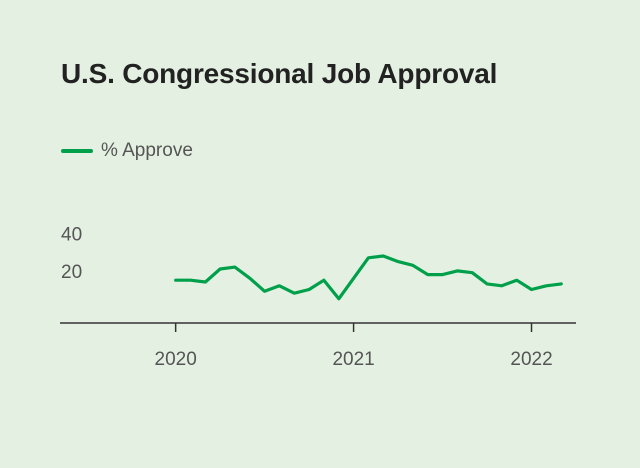 Image resolution: width=640 pixels, height=468 pixels. Describe the element at coordinates (176, 359) in the screenshot. I see `x-tick-label-2020: 2020` at that location.